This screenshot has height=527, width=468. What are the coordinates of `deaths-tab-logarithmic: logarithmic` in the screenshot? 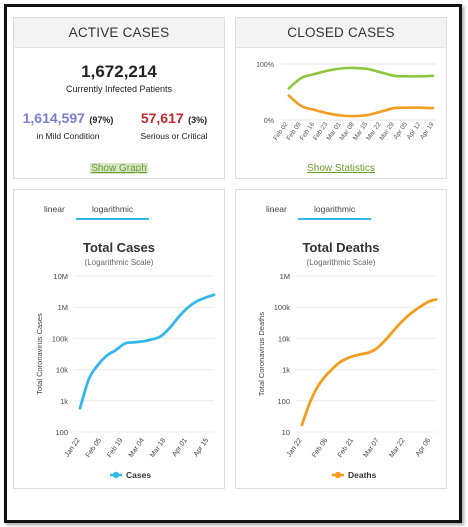 It's located at (335, 212).